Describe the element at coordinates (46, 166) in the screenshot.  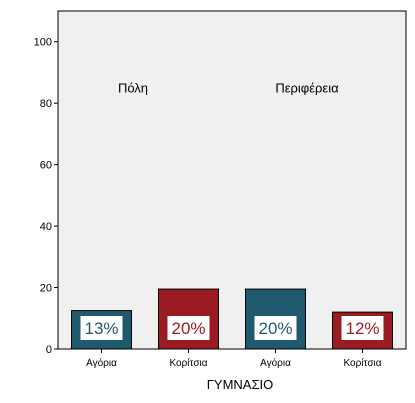
I see `y-tick-label: 60` at that location.